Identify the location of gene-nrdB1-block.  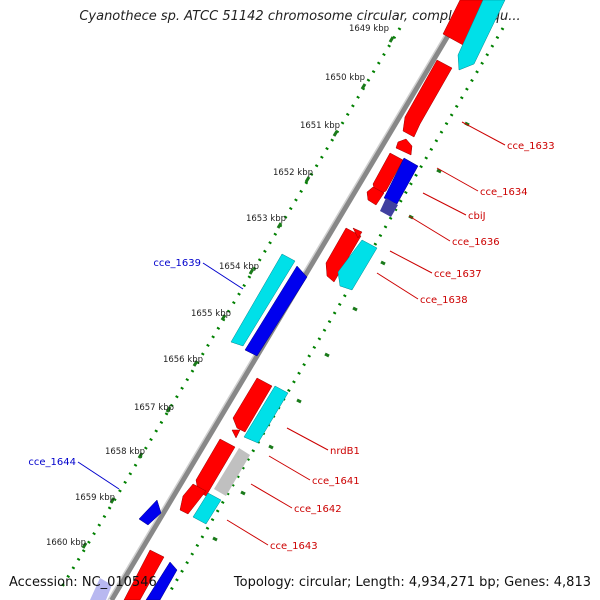
(252, 405).